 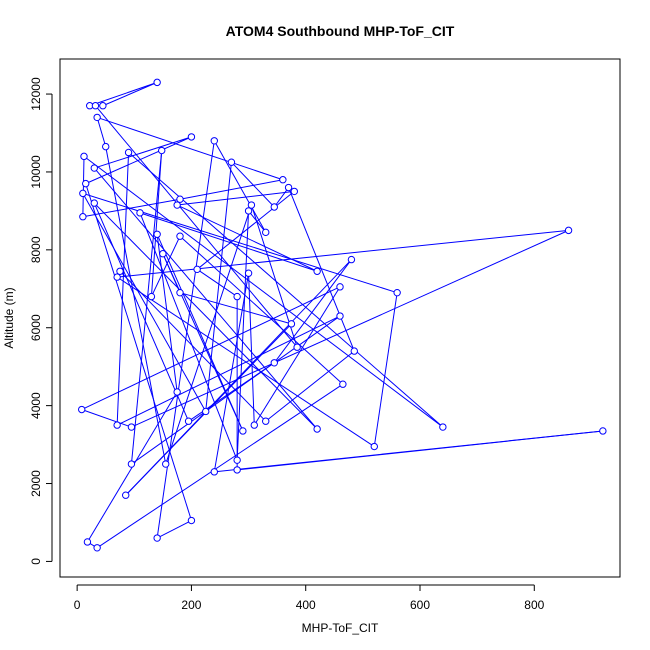 What do you see at coordinates (340, 31) in the screenshot?
I see `chart-title: ATOM4 Southbound MHP-ToF_CIT` at bounding box center [340, 31].